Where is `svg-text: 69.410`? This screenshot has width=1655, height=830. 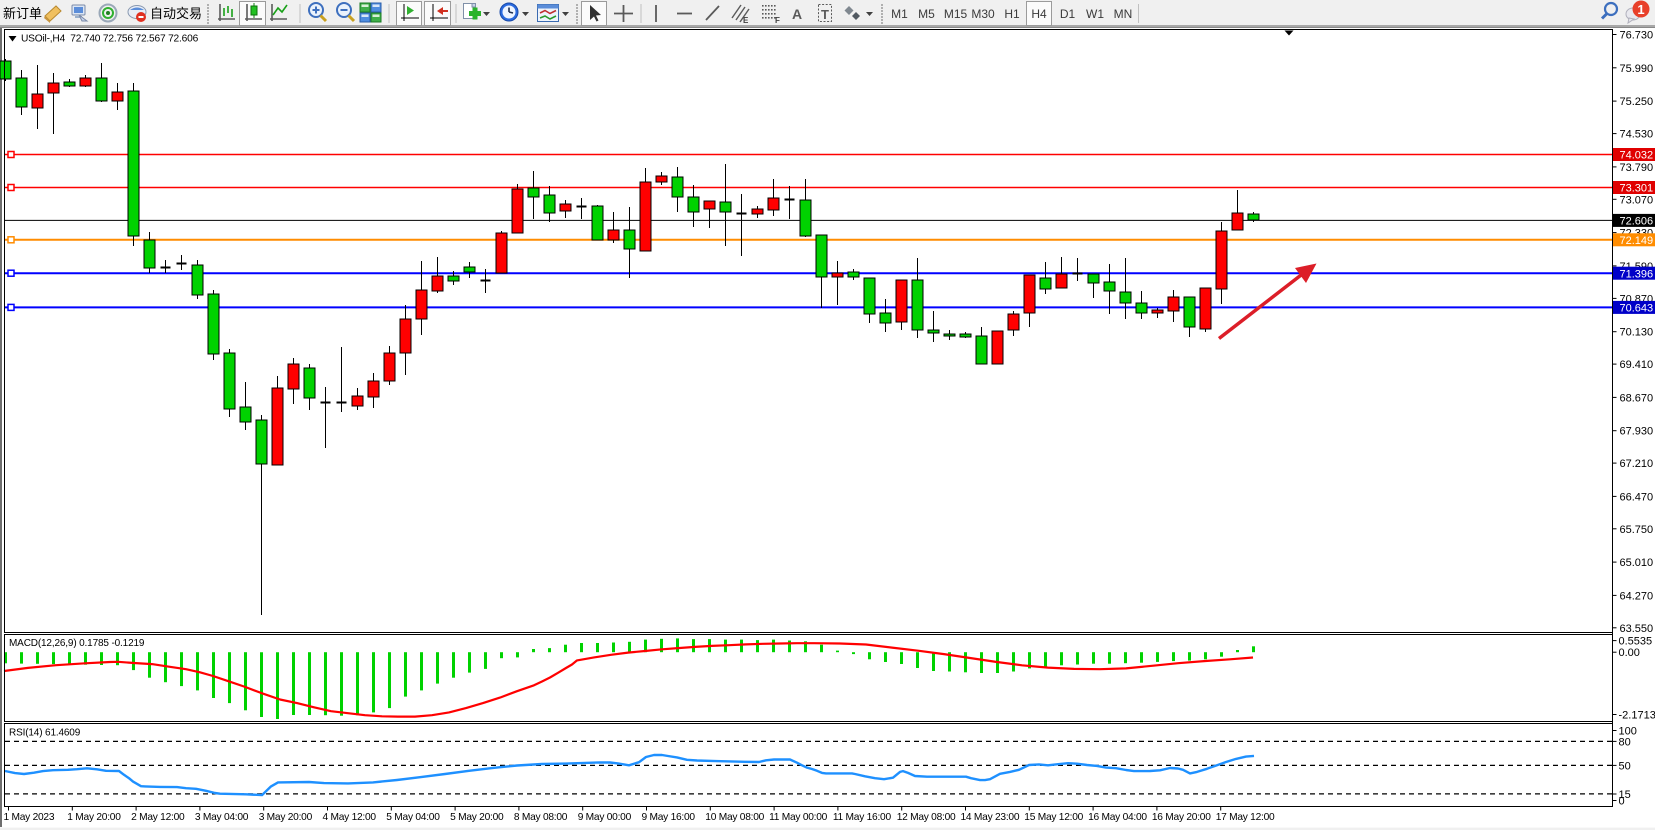
svg-text: 69.410 is located at coordinates (1637, 365).